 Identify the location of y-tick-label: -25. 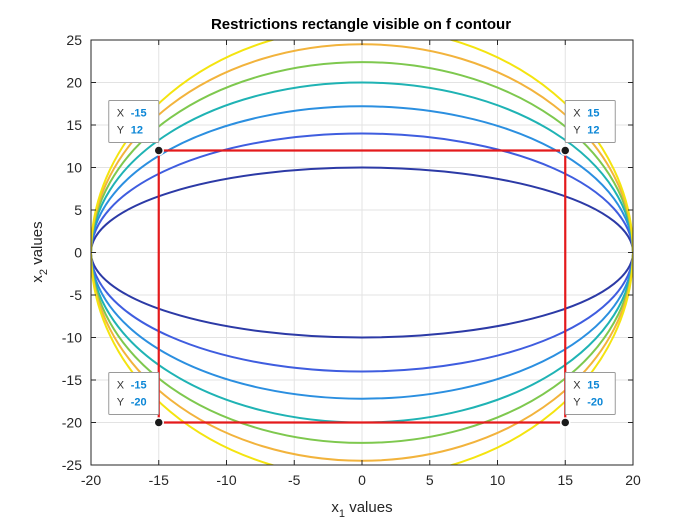
(72, 465).